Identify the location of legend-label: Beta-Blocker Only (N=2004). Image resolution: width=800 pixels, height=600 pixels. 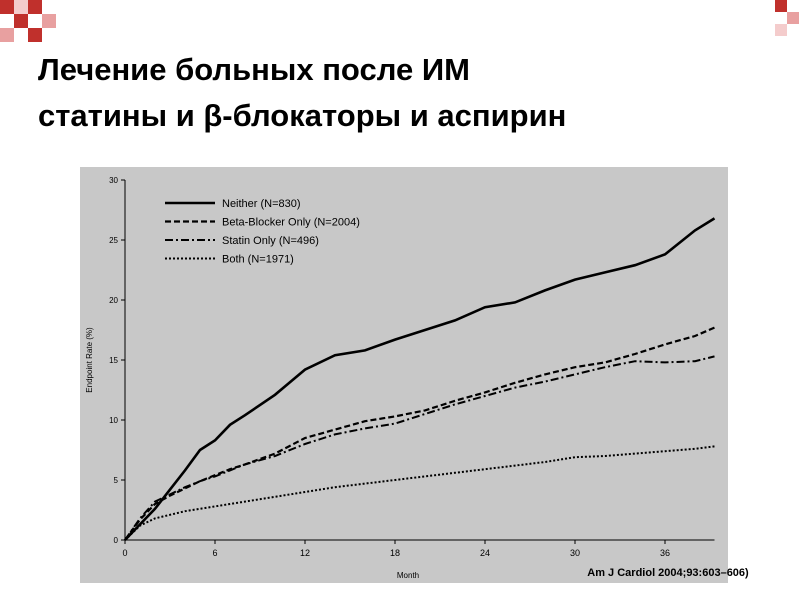
(291, 223).